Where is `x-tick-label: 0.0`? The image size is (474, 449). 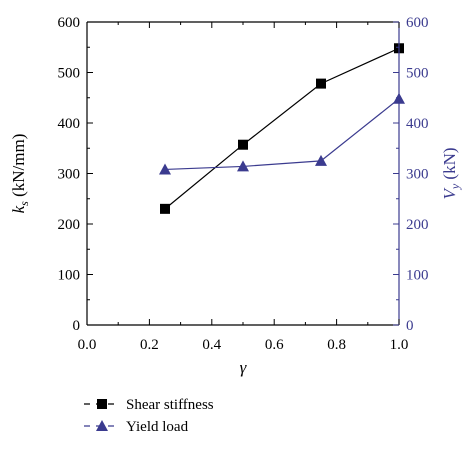 x-tick-label: 0.0 is located at coordinates (87, 345).